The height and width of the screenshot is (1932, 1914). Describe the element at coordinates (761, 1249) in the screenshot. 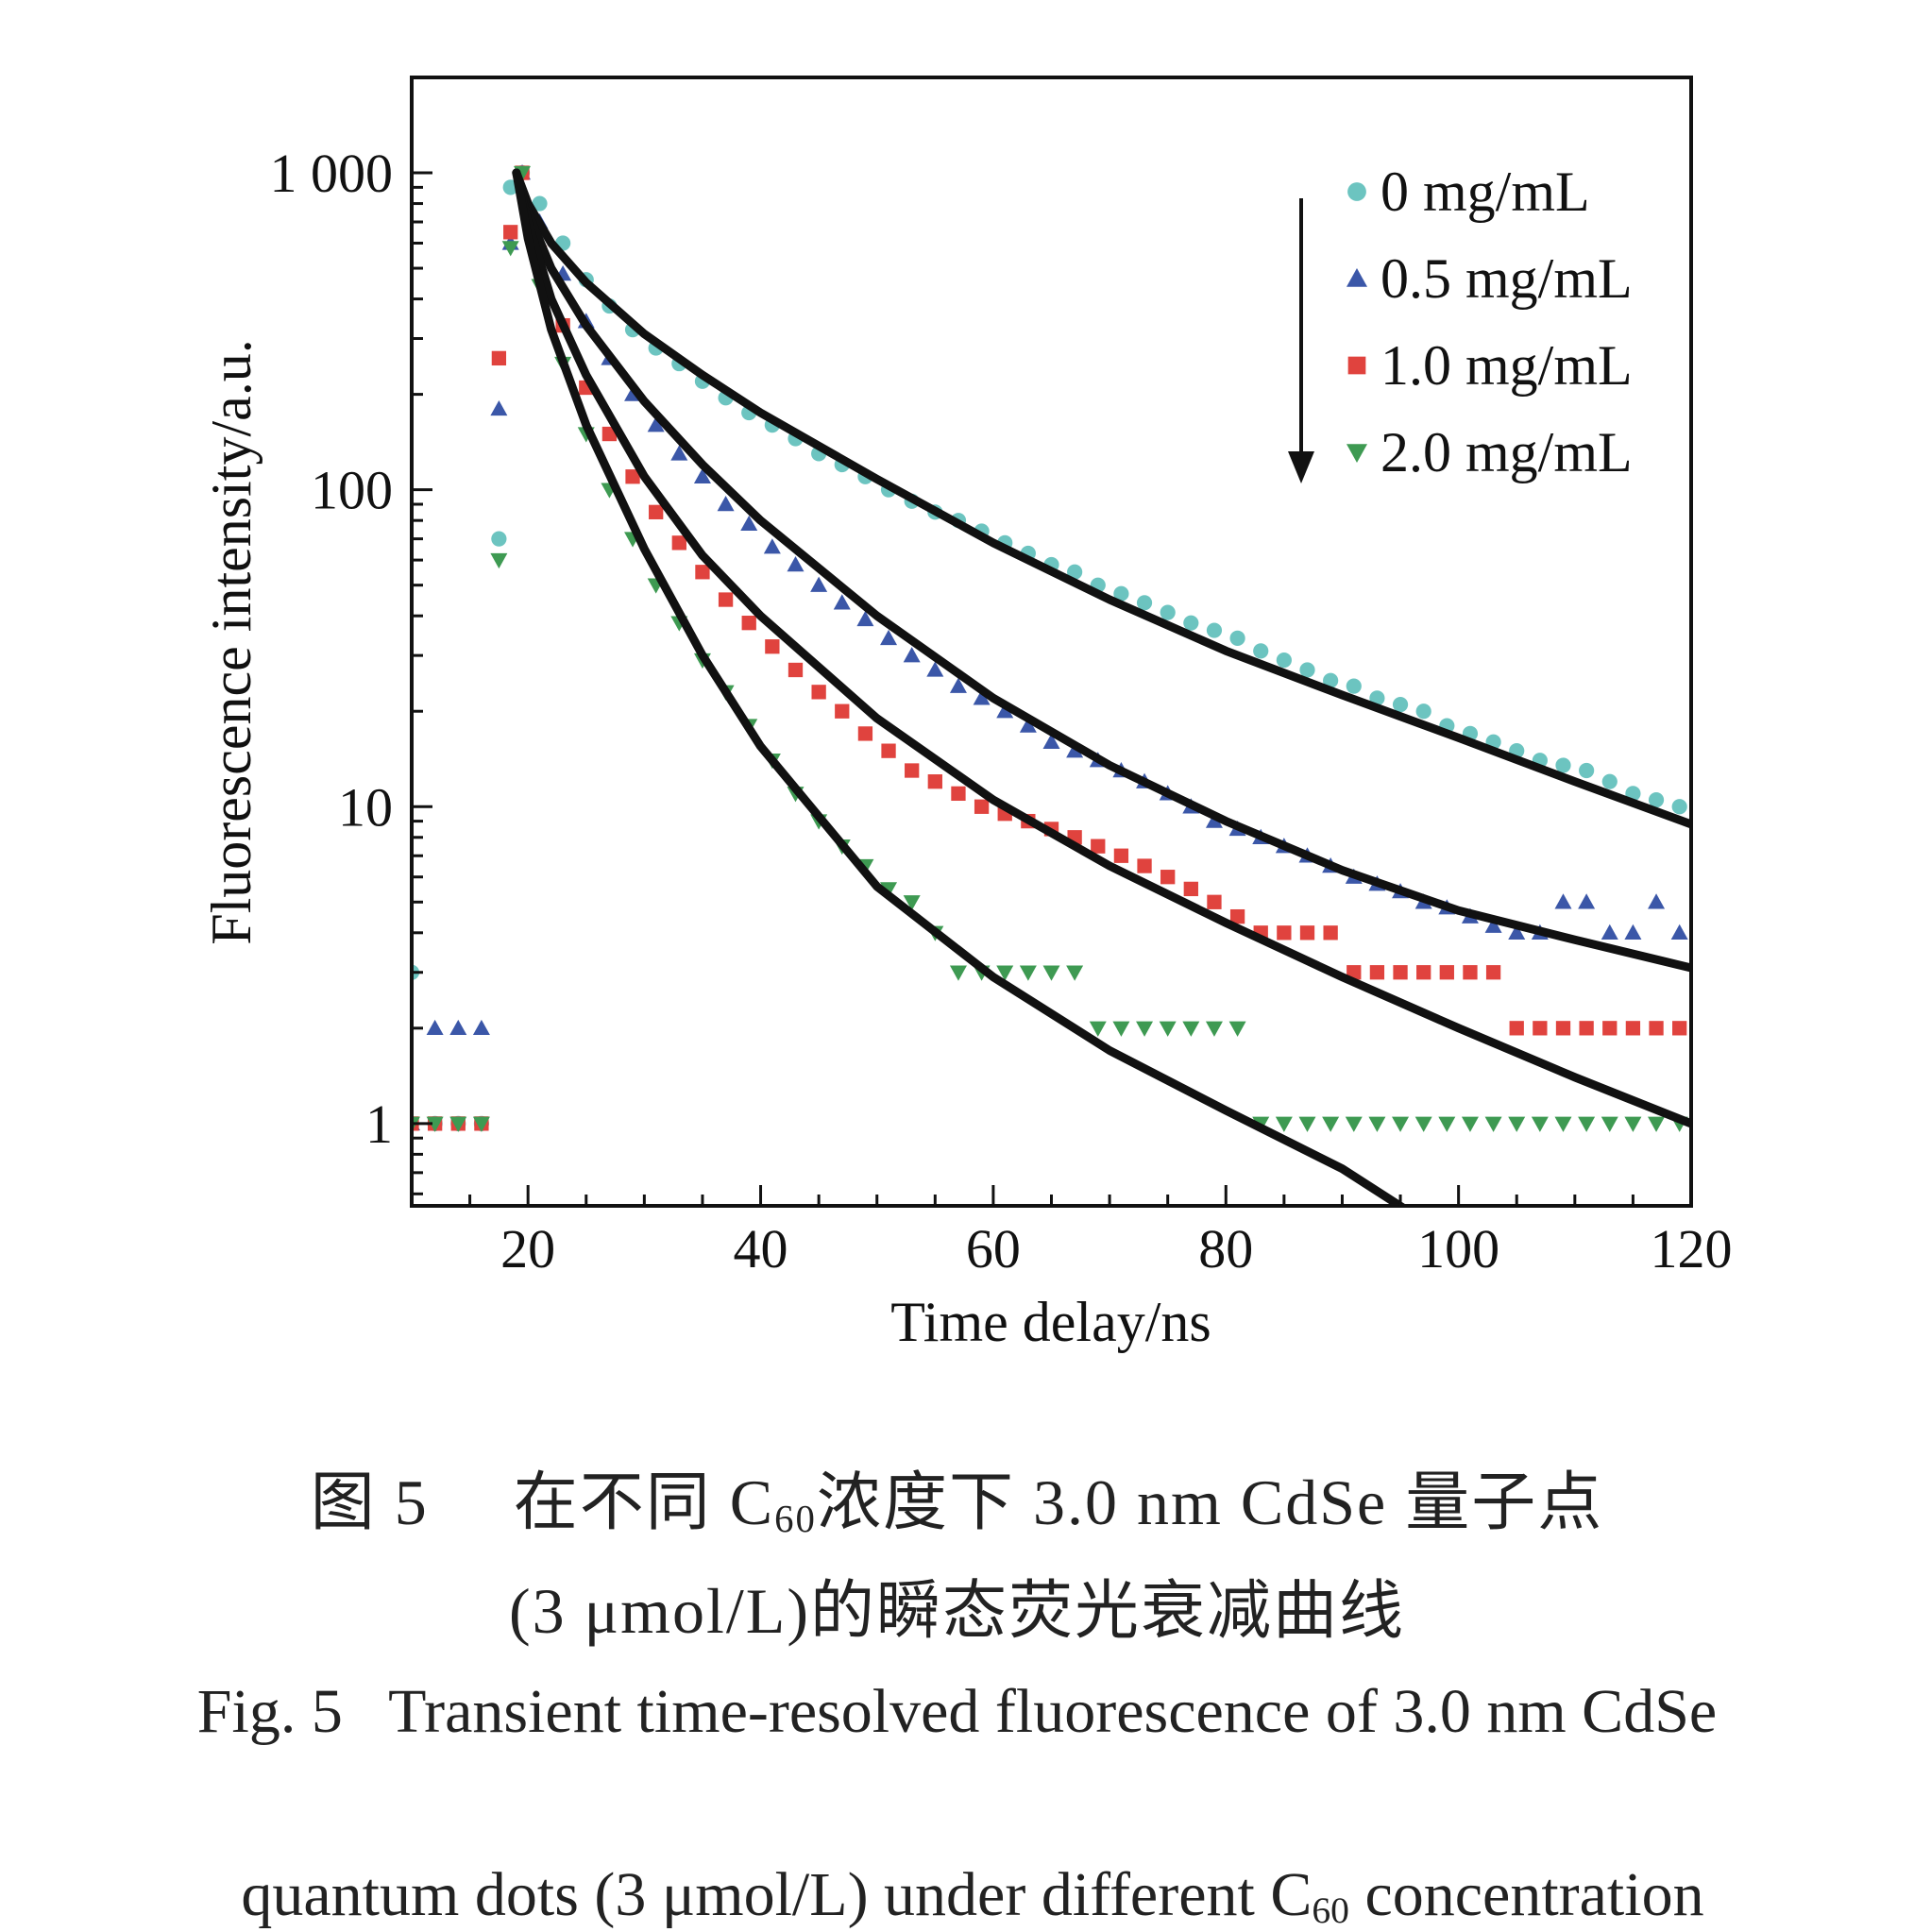

I see `x-tick-label: 40` at that location.